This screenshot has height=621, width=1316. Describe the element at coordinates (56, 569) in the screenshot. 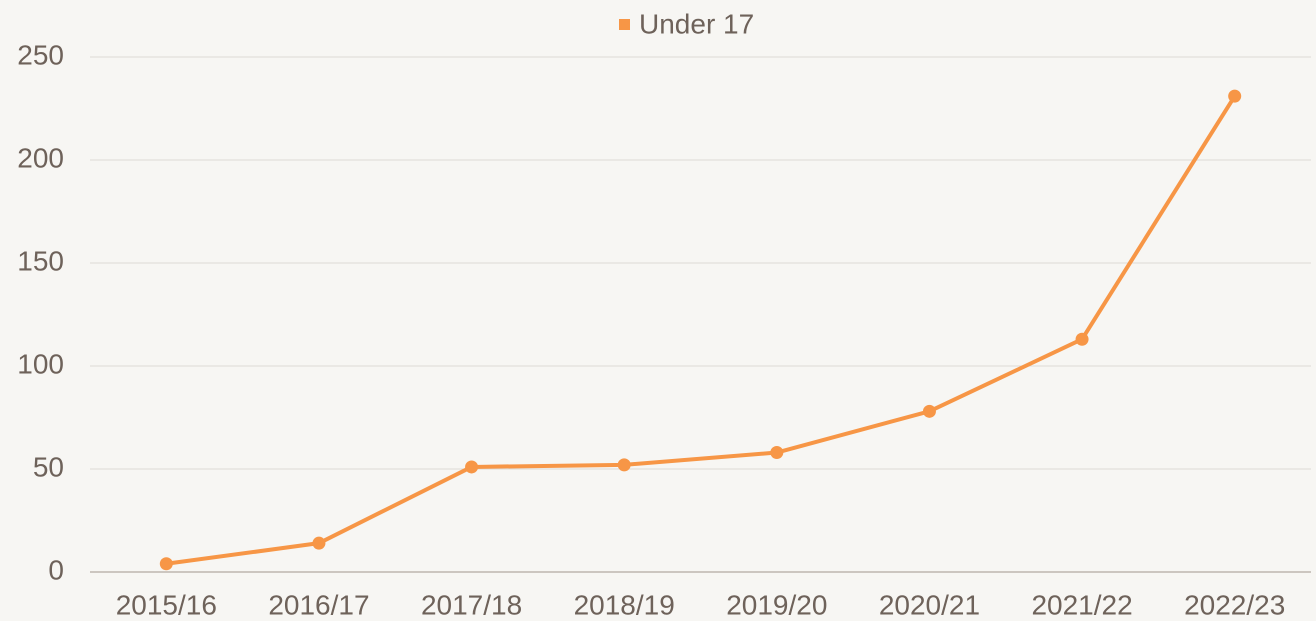

I see `y-tick-label: 0` at that location.